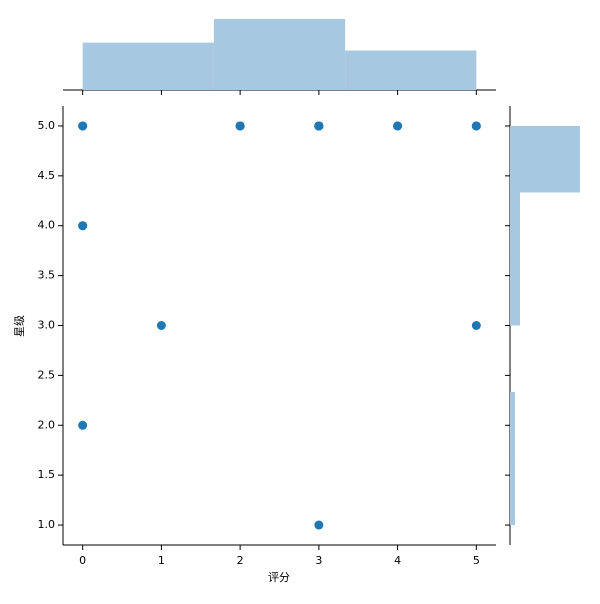 This screenshot has height=604, width=600. What do you see at coordinates (279, 577) in the screenshot?
I see `x-axis-label: 评分` at bounding box center [279, 577].